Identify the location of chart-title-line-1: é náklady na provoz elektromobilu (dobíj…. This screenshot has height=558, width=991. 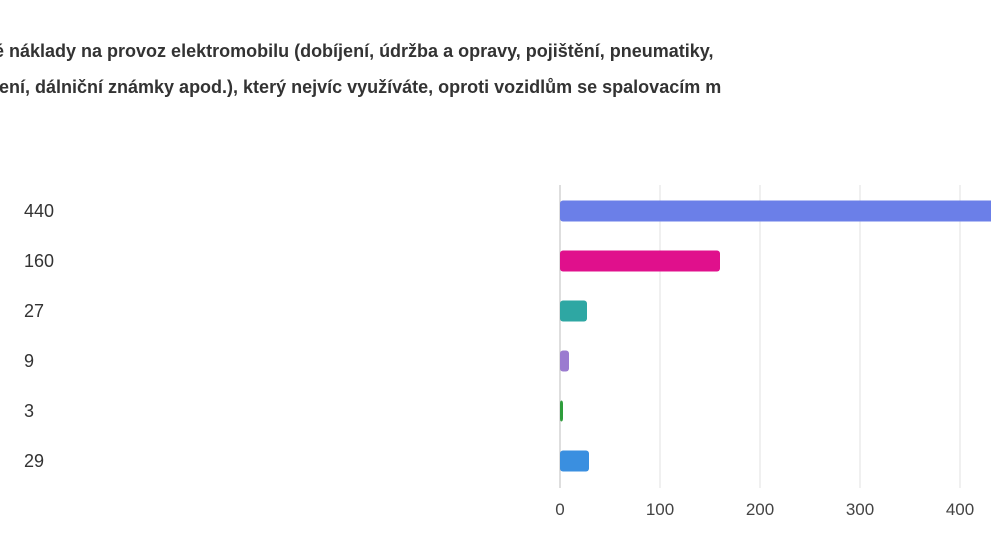
(357, 51).